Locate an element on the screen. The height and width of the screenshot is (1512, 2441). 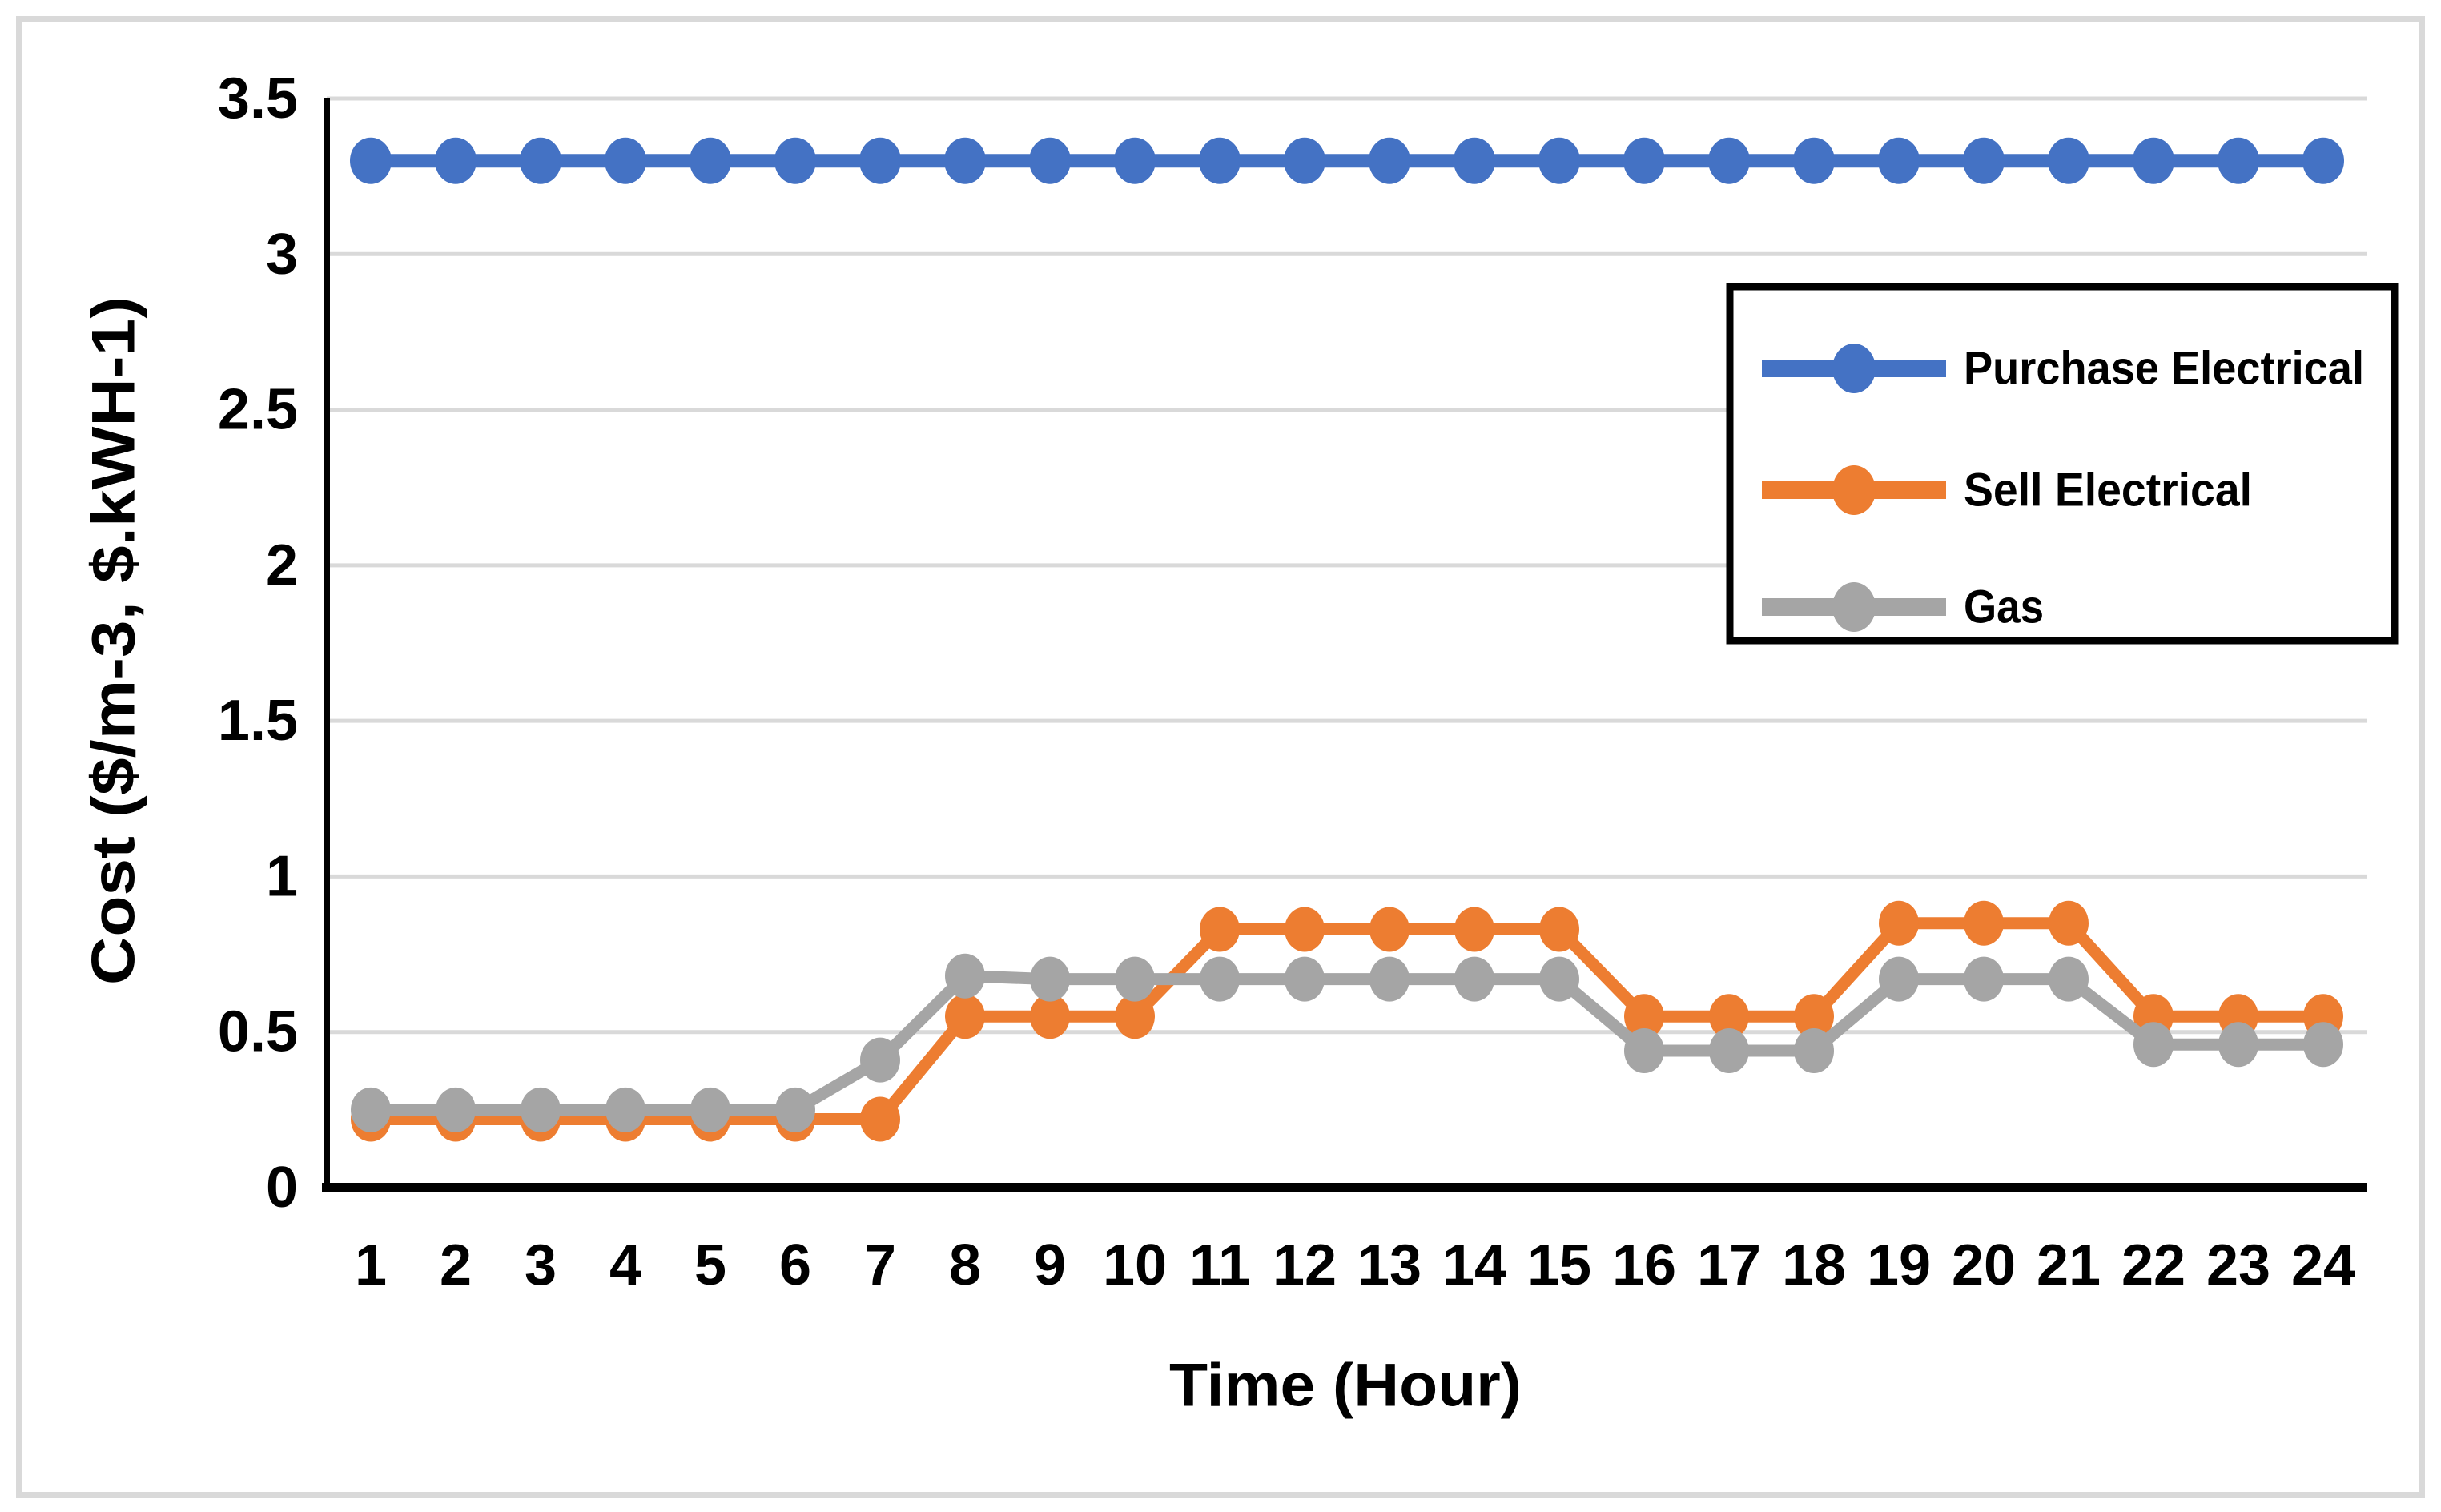
x-tick-label: 19 is located at coordinates (1899, 1265).